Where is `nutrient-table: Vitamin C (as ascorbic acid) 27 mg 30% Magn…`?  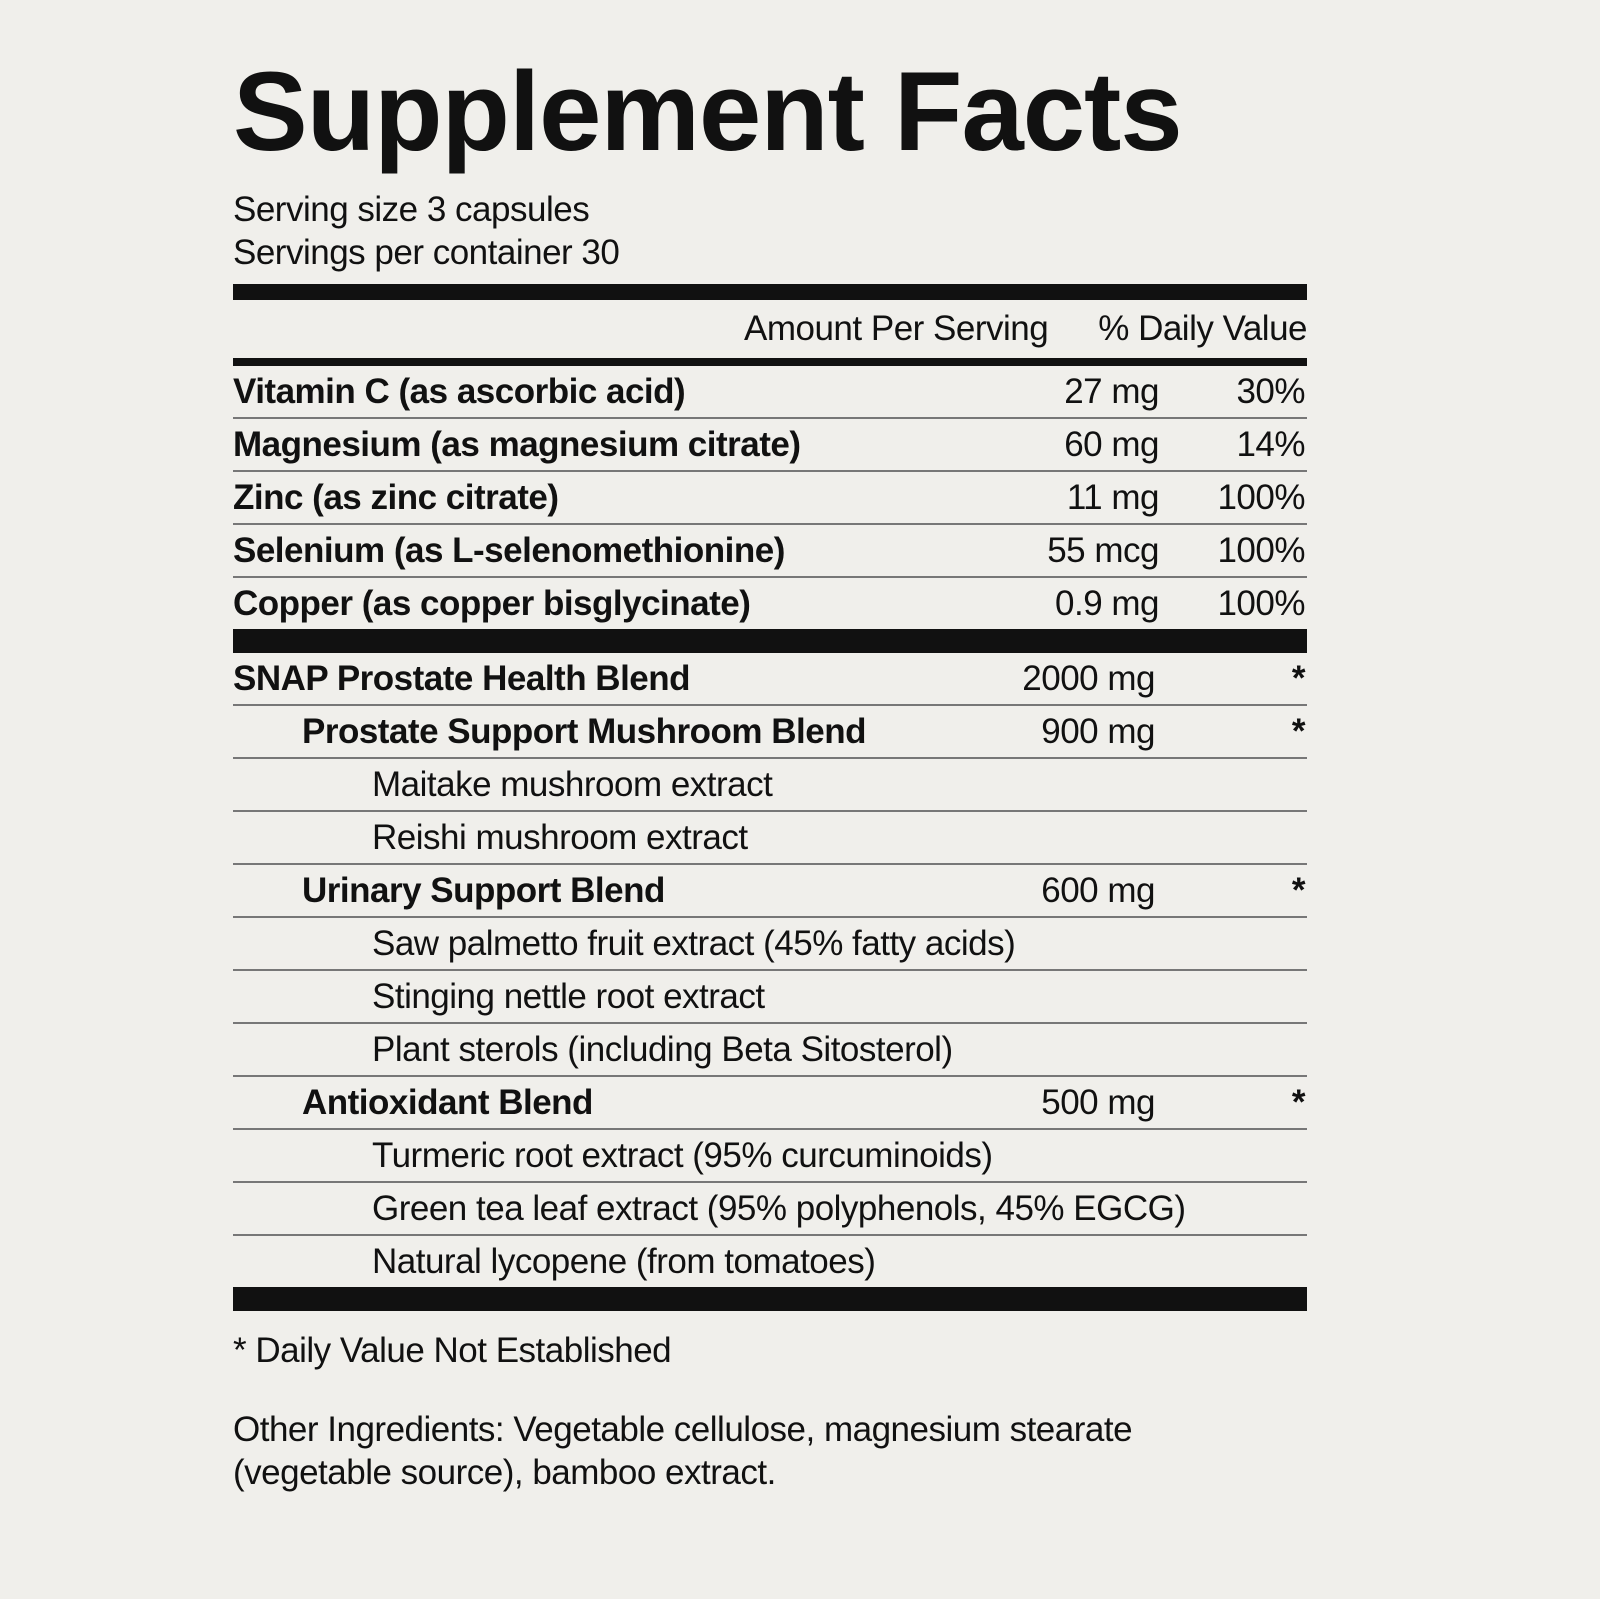
nutrient-table: Vitamin C (as ascorbic acid) 27 mg 30% Magn… is located at coordinates (770, 497).